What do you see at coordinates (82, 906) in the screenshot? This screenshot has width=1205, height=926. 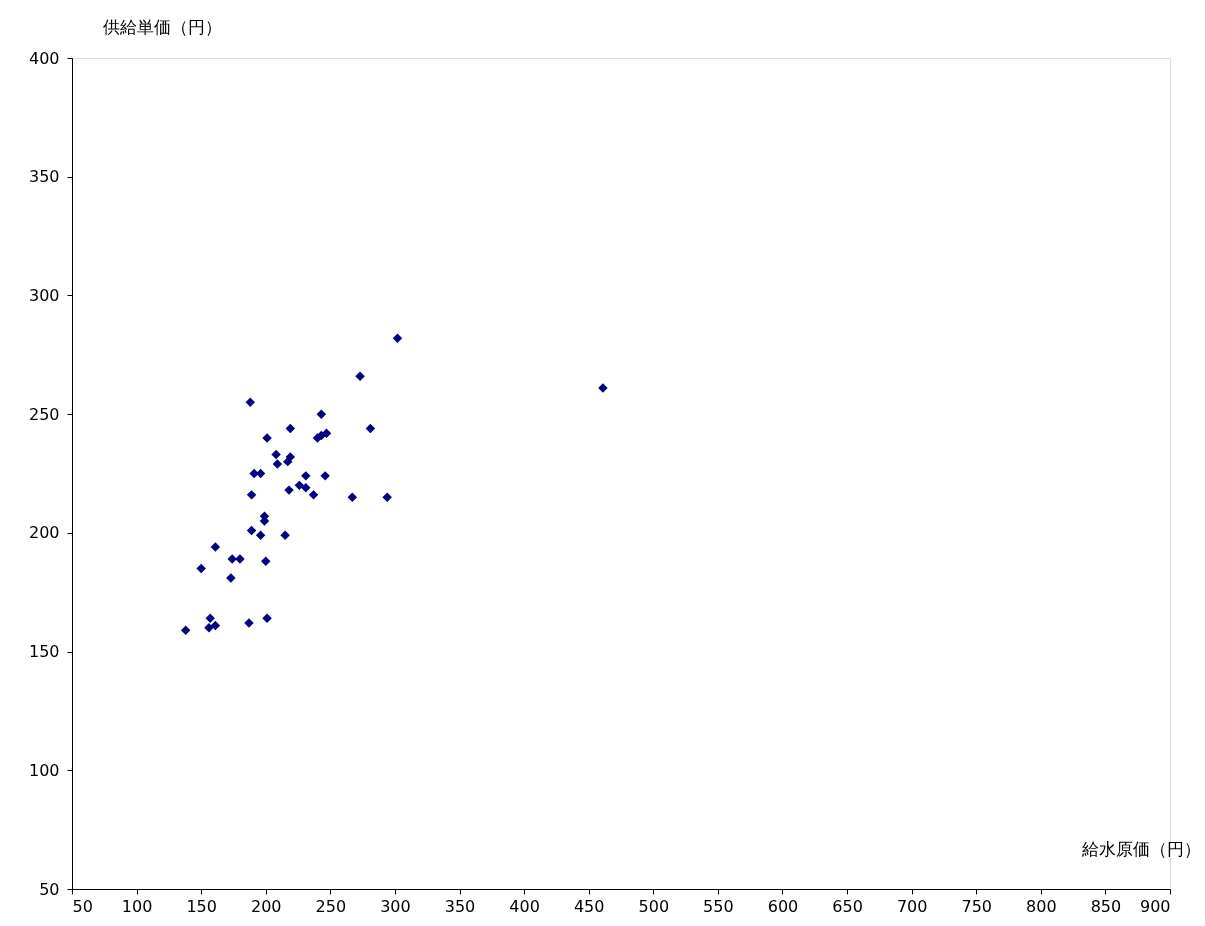 I see `x-tick-label: 50` at bounding box center [82, 906].